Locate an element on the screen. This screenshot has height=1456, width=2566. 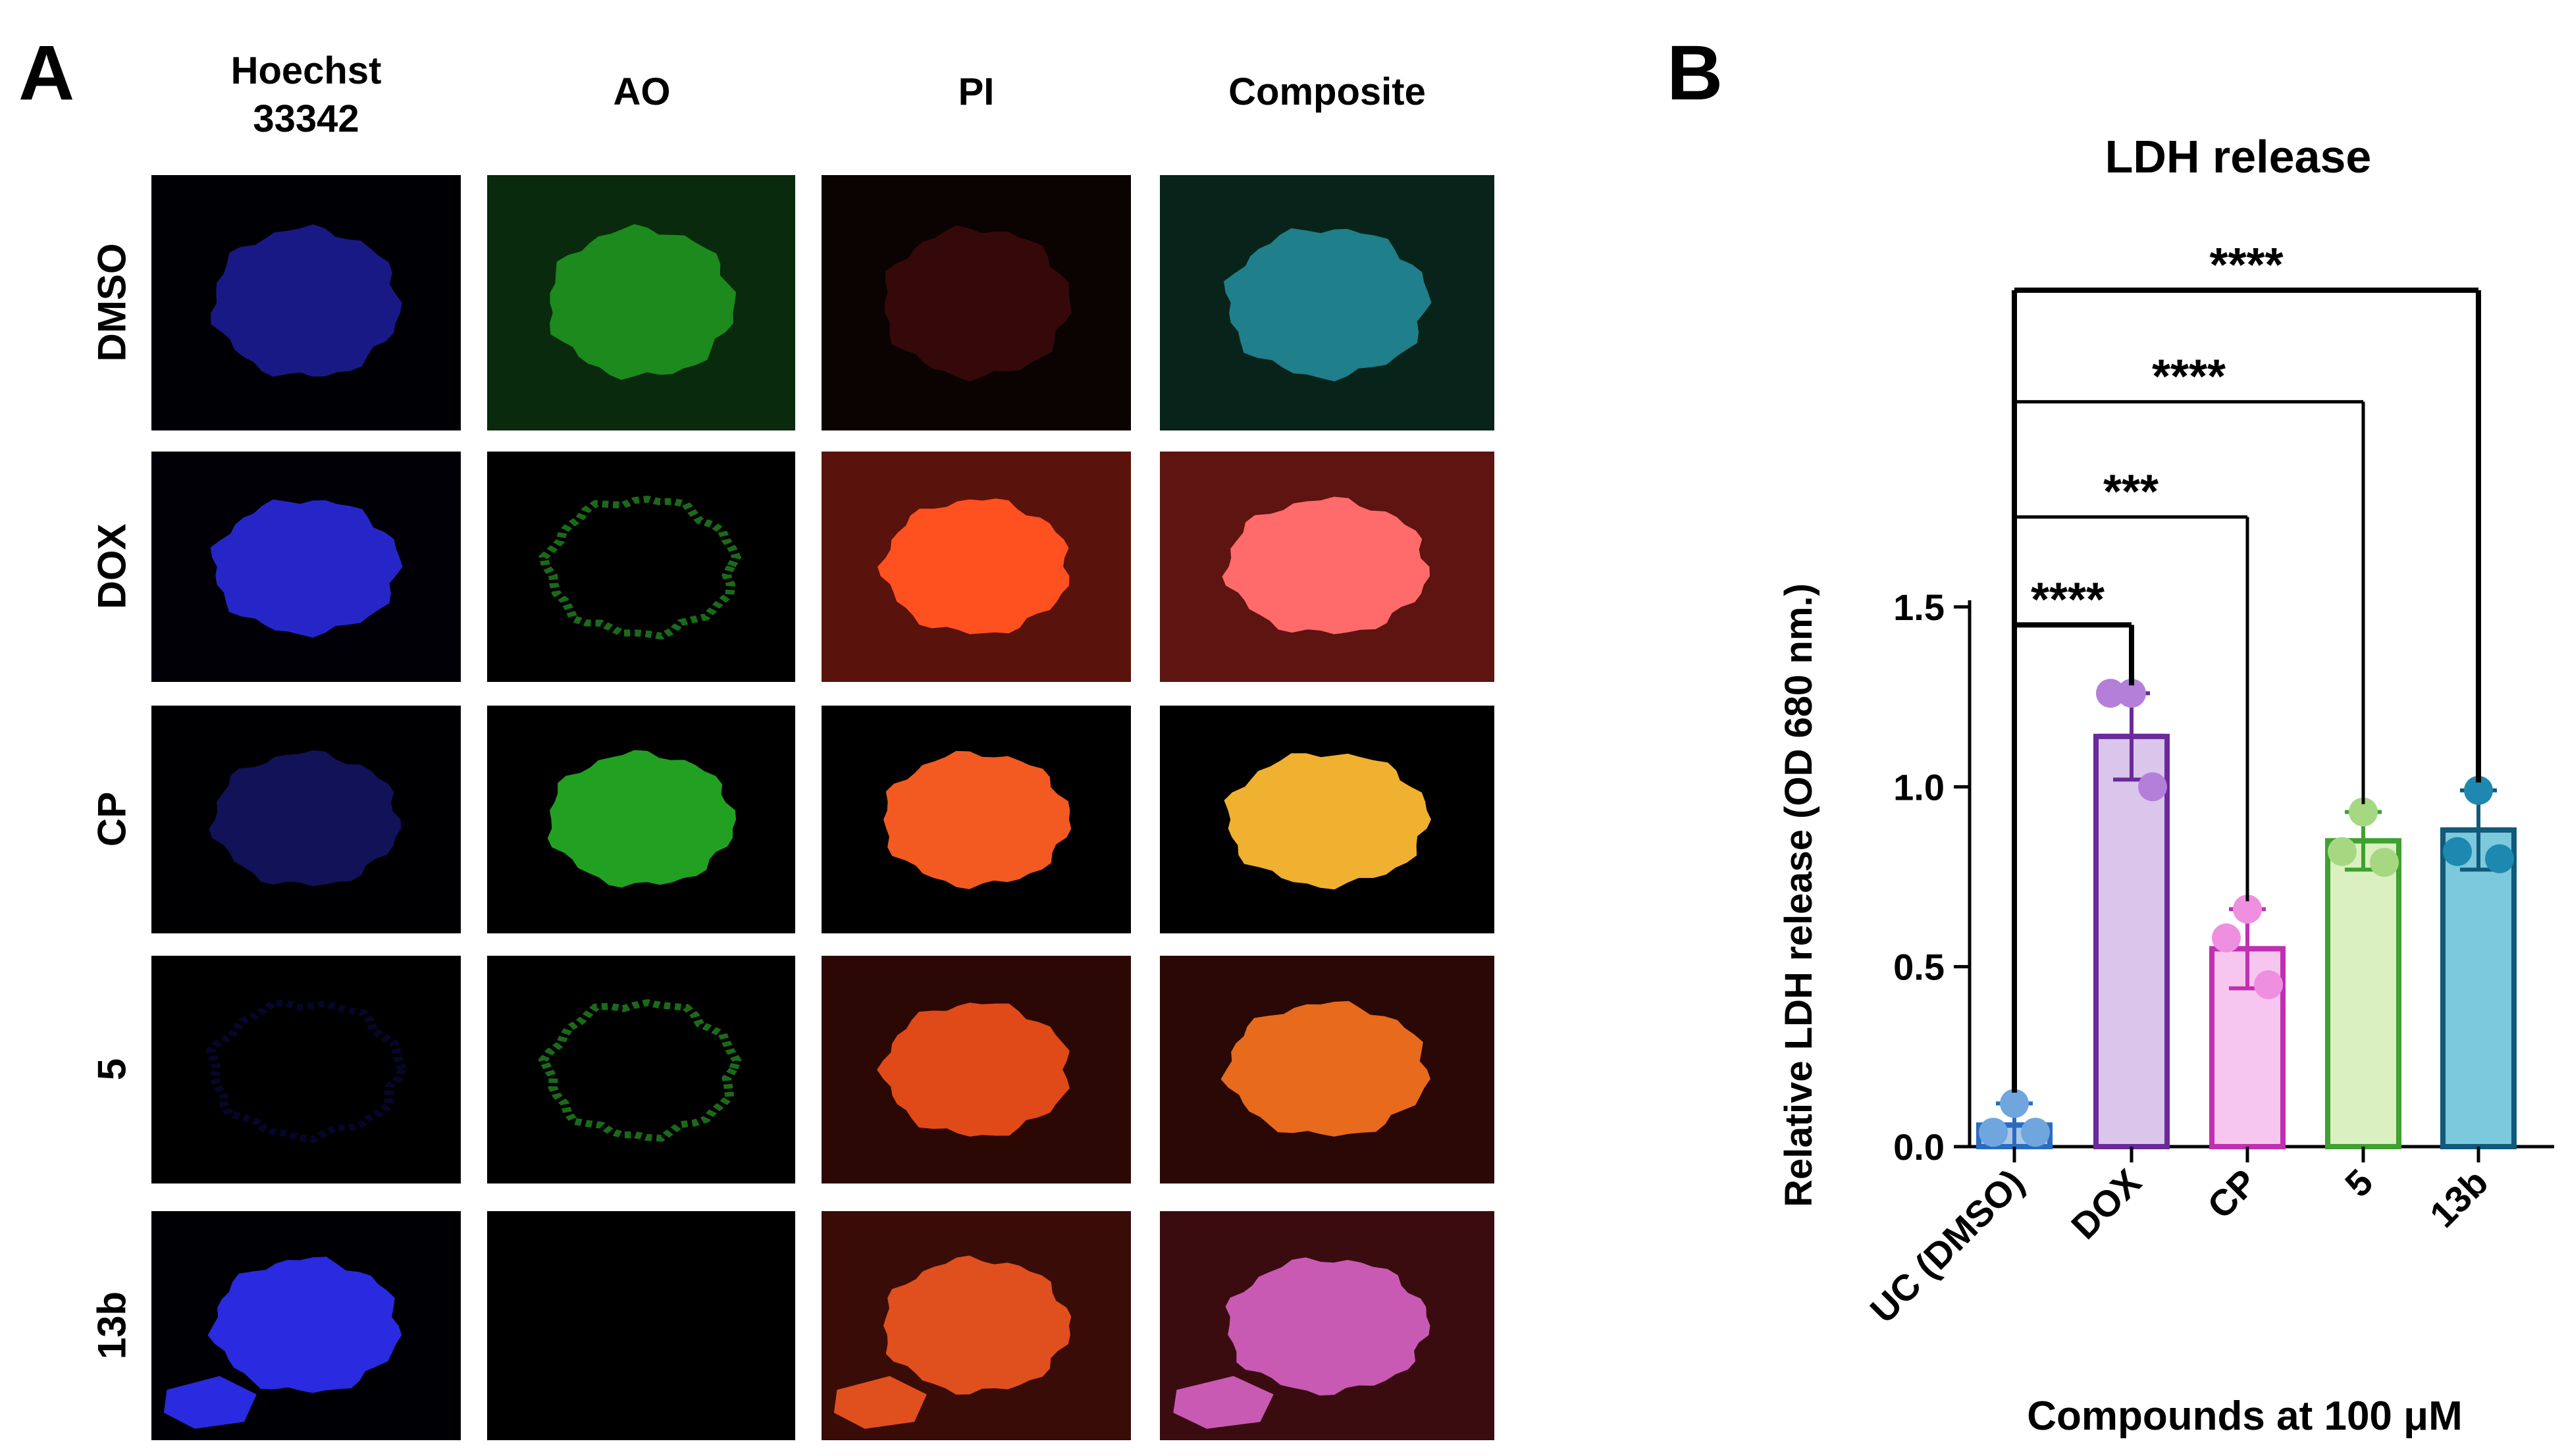
significance-label-2: **** is located at coordinates (2189, 376).